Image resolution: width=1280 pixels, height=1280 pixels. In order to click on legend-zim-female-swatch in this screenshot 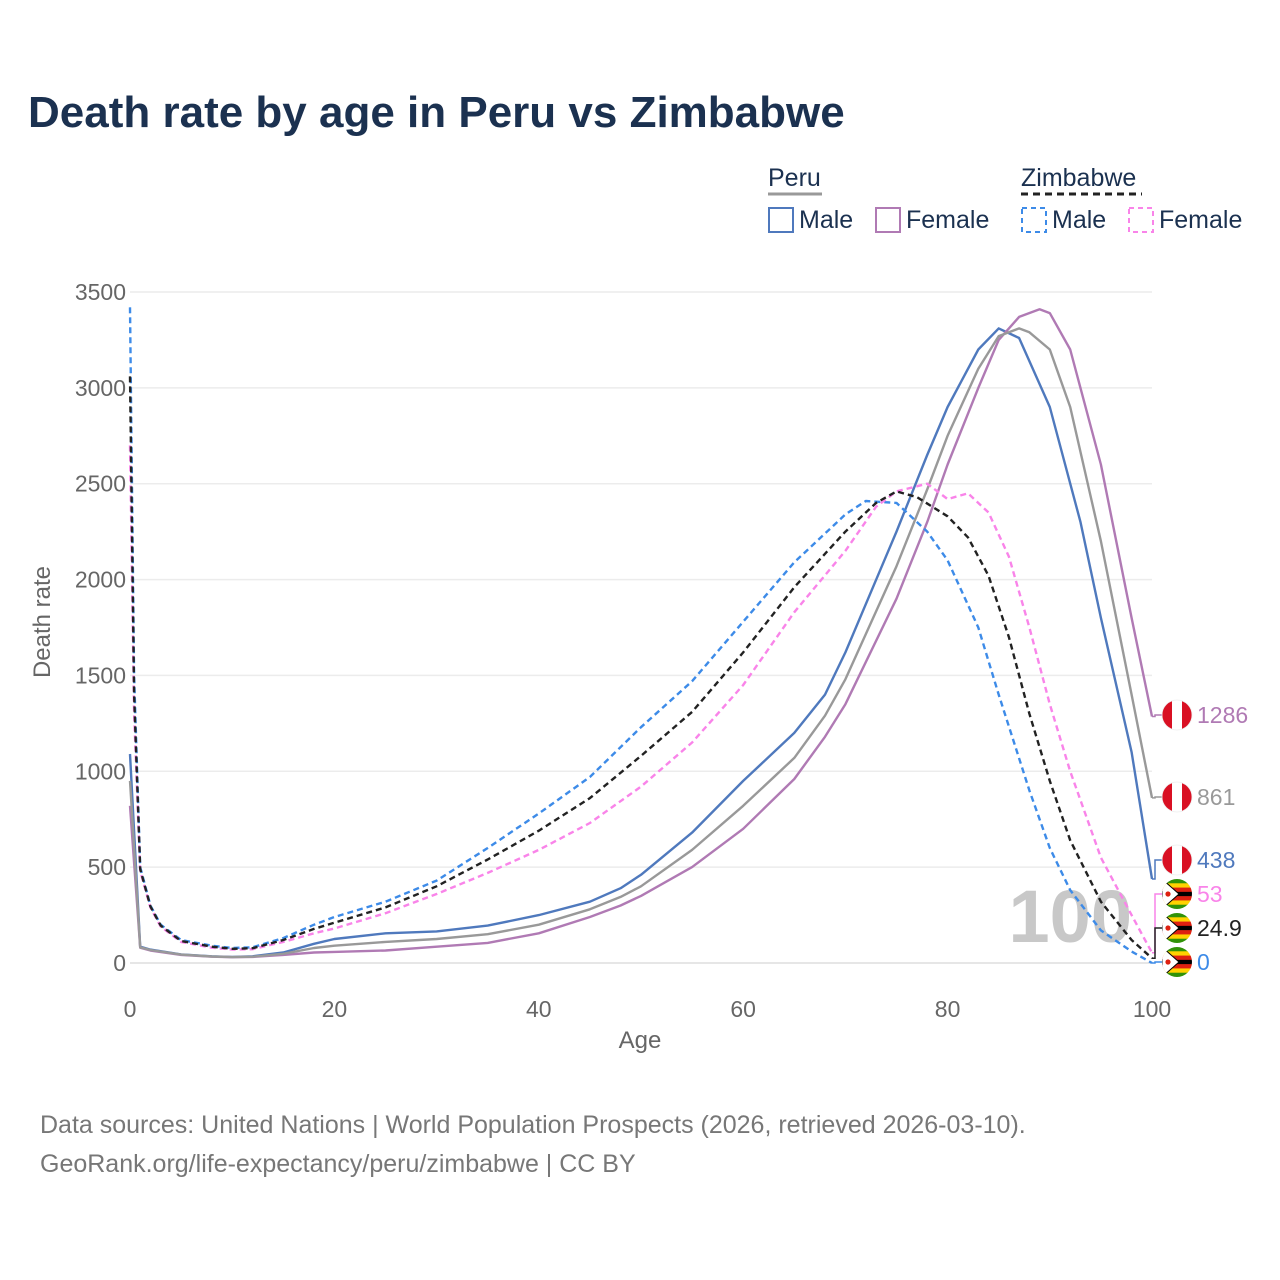, I will do `click(1141, 220)`.